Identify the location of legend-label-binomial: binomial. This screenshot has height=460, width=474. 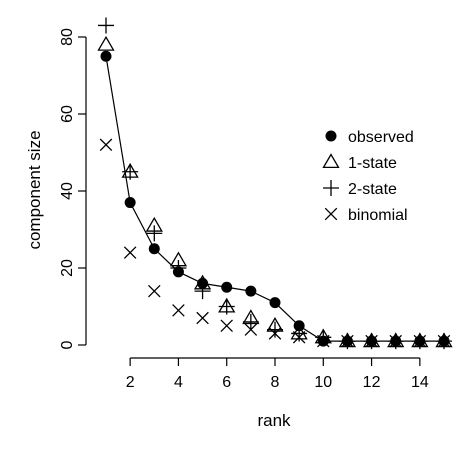
(378, 215).